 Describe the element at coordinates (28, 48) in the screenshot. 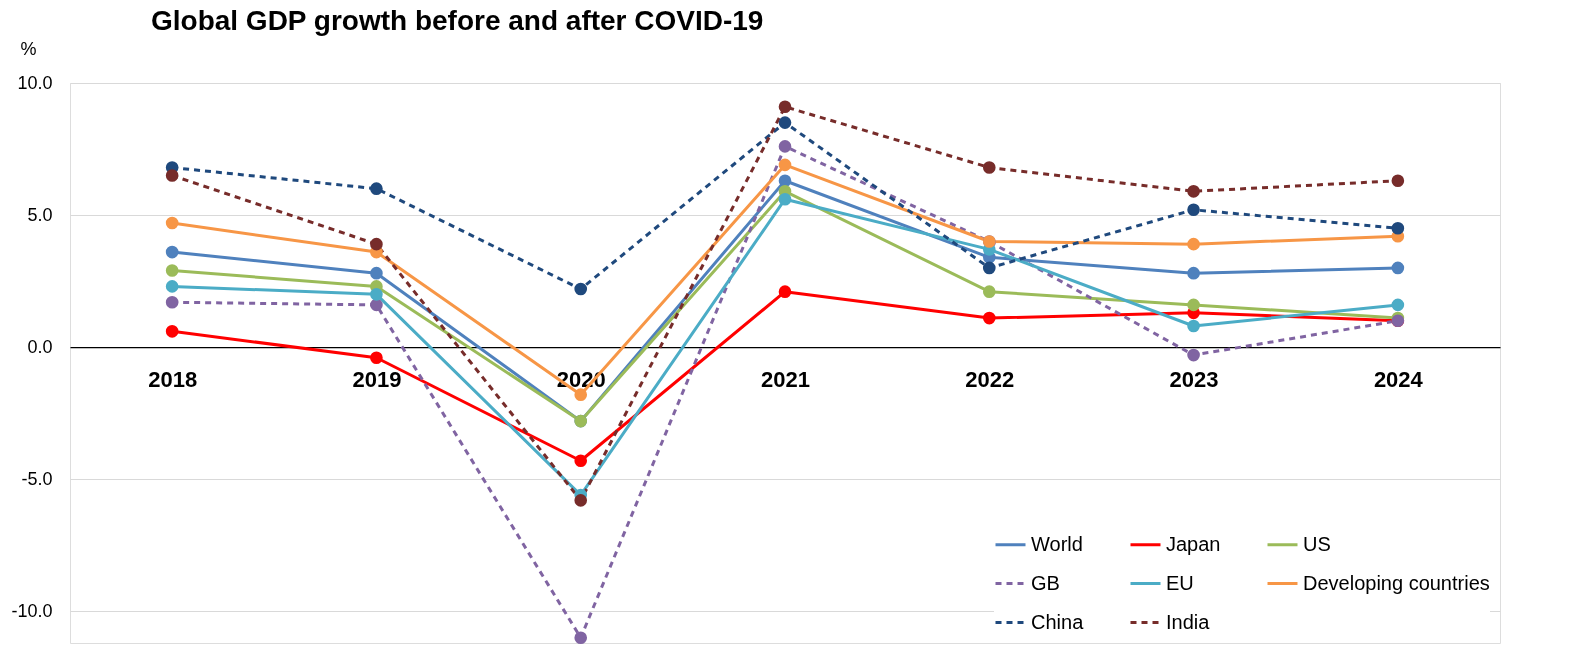

I see `y-axis-title: %` at that location.